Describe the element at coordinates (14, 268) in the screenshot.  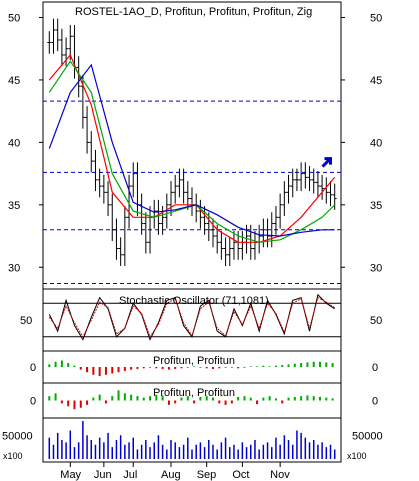
I see `price-ytick-label-left: 30` at that location.